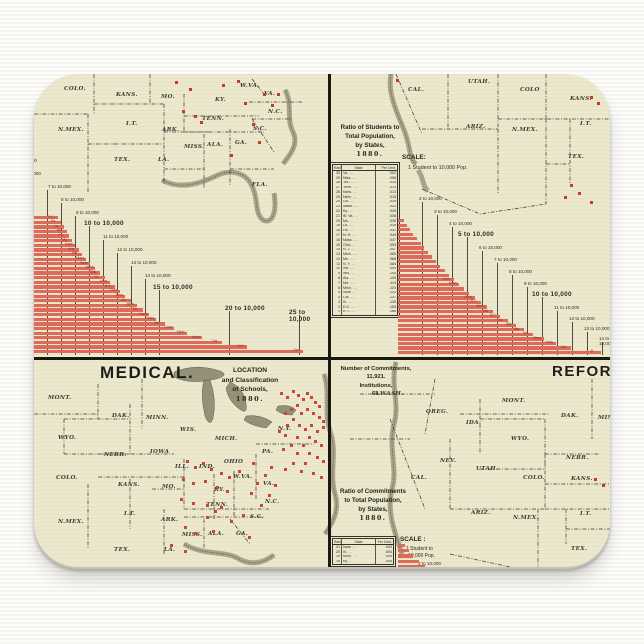  Describe the element at coordinates (376, 385) in the screenshot. I see `stat-line: Institutions,` at that location.